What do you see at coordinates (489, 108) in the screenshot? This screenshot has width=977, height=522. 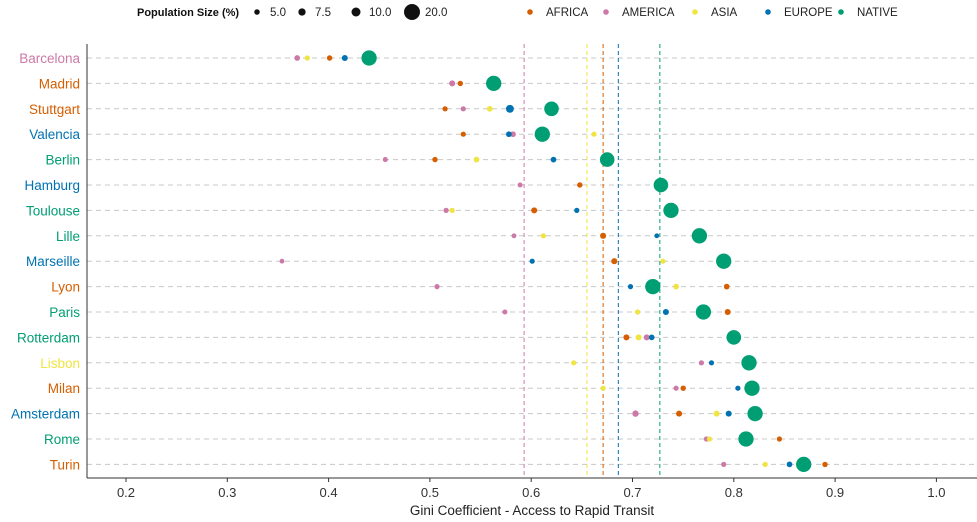 I see `point-stuttgart-asia` at bounding box center [489, 108].